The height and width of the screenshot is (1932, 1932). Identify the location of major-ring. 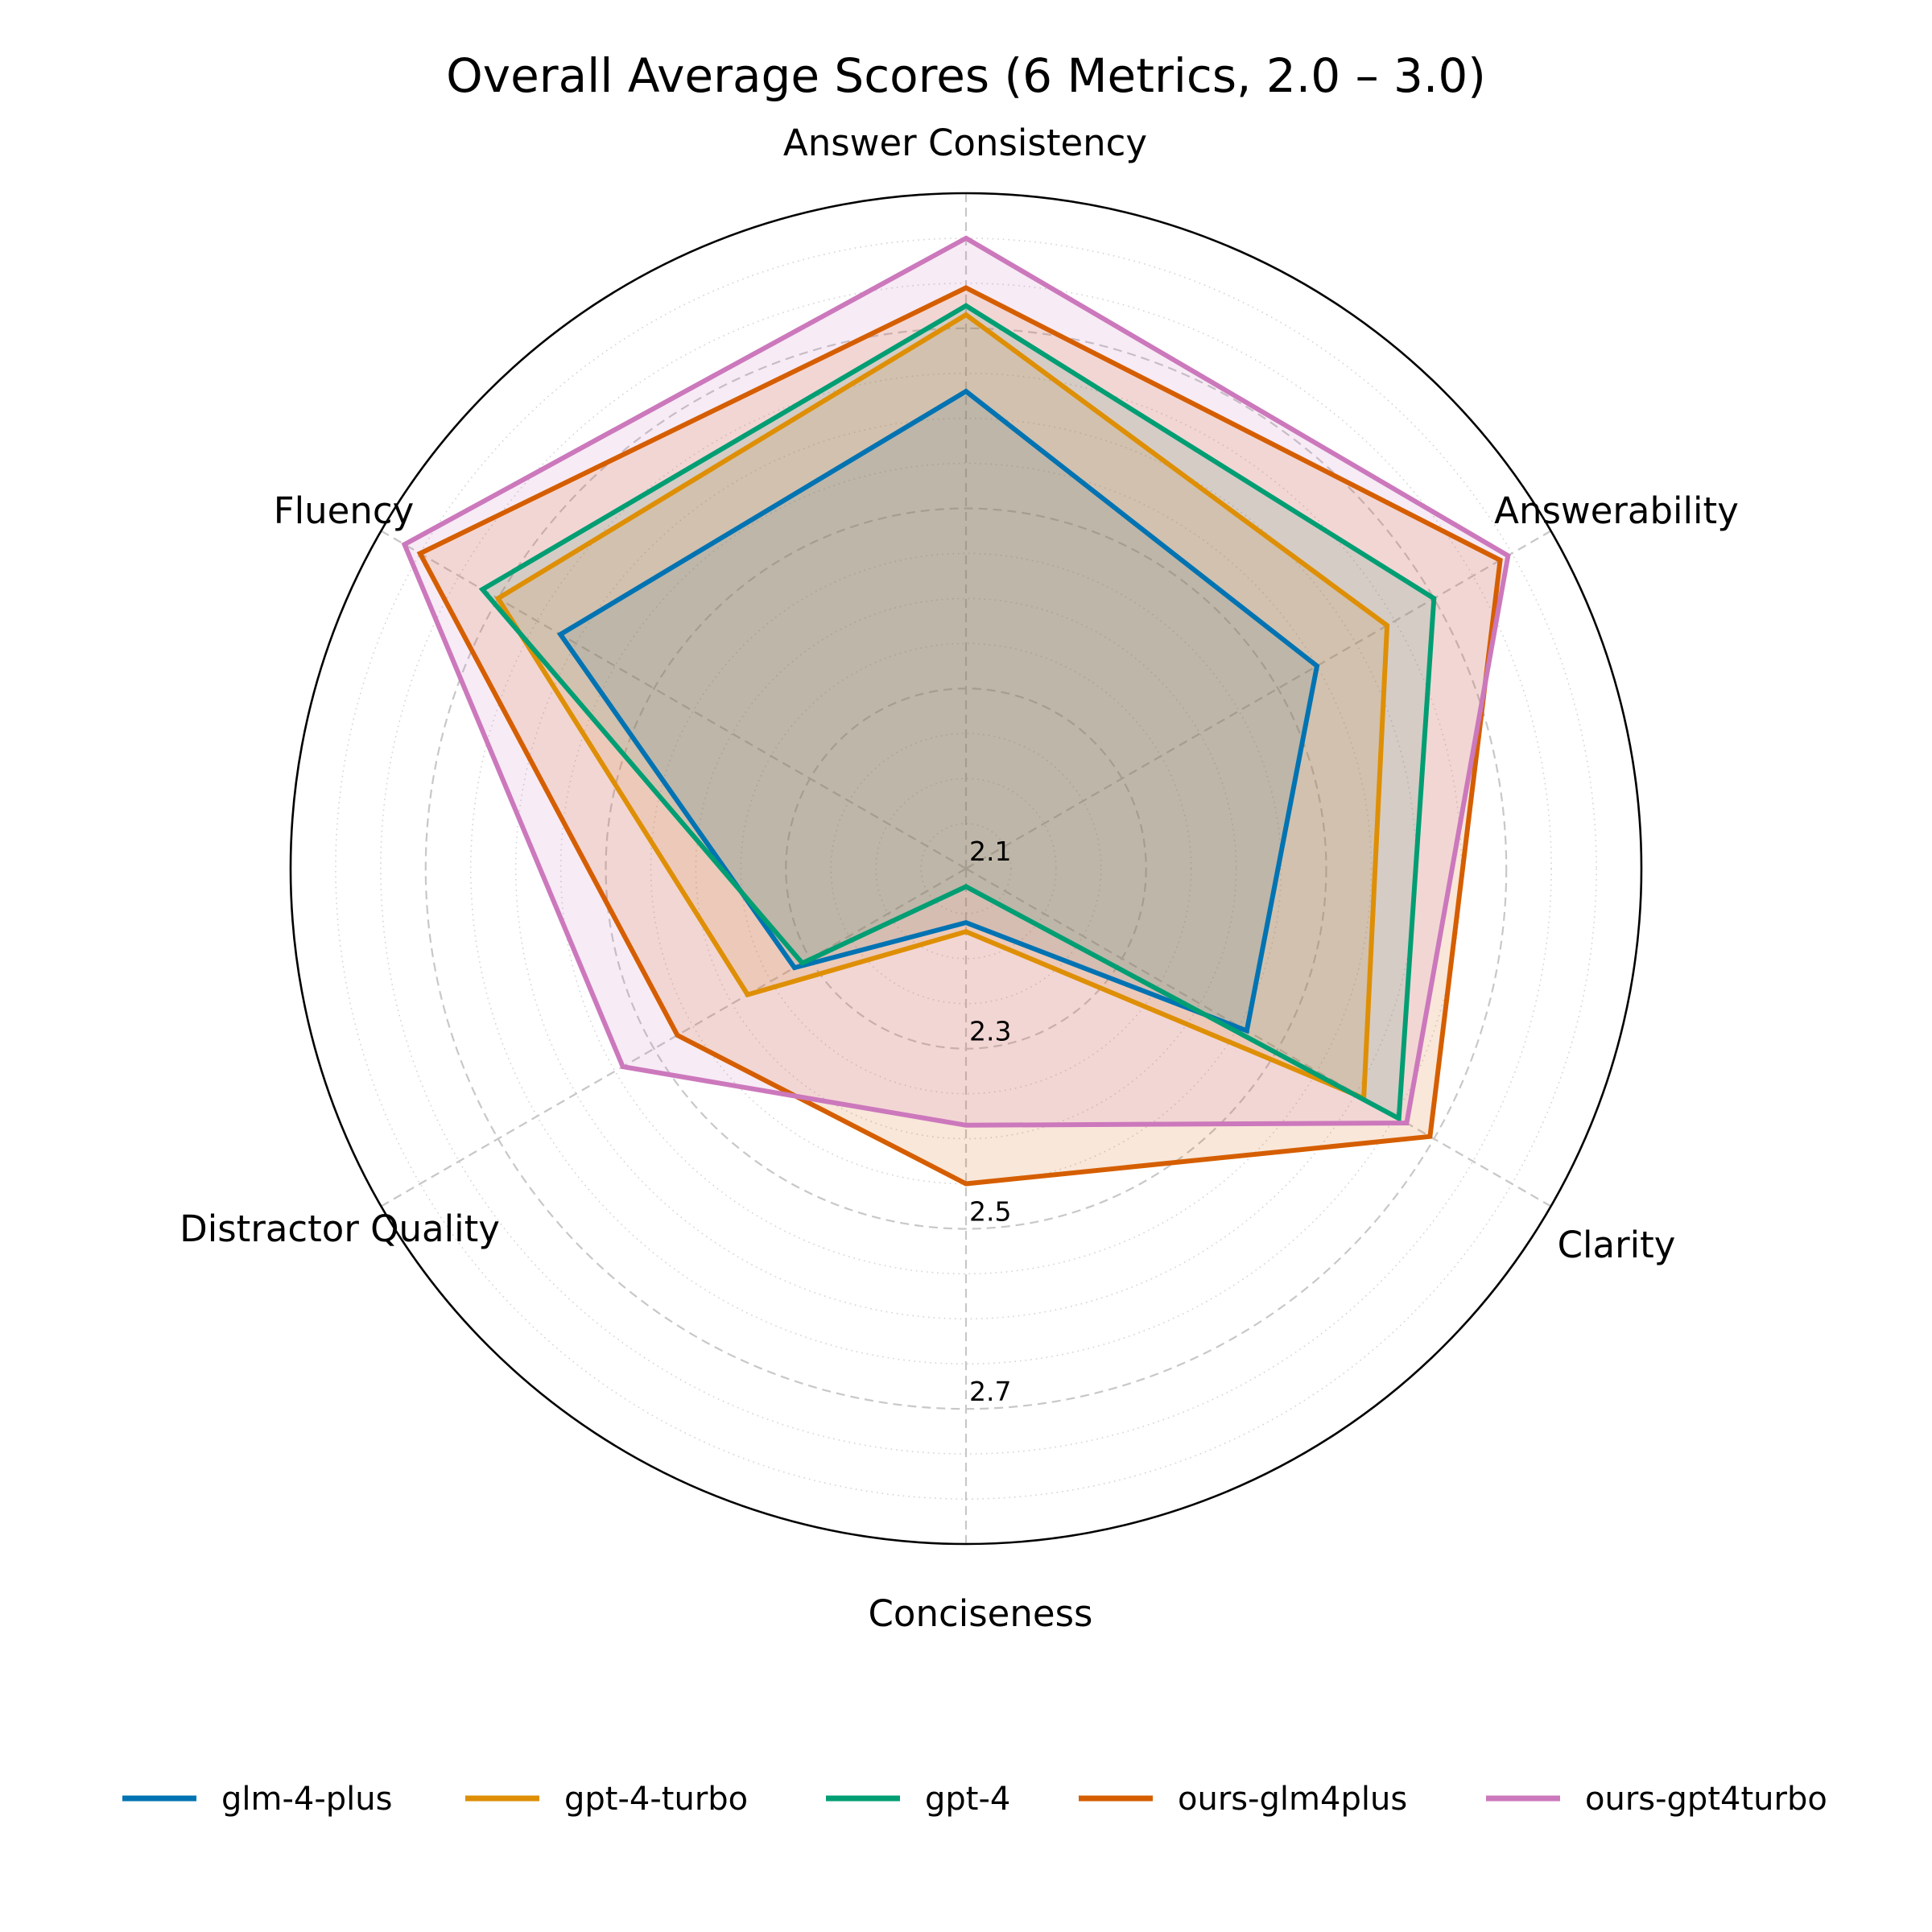
(966, 868).